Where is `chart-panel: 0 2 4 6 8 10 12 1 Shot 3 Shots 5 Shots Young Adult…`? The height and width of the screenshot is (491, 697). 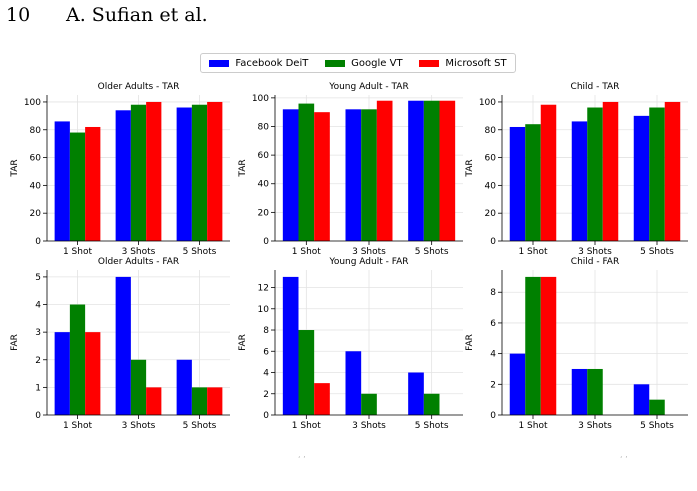
chart-panel: 0 2 4 6 8 10 12 1 Shot 3 Shots 5 Shots Young Adult… is located at coordinates (350, 344).